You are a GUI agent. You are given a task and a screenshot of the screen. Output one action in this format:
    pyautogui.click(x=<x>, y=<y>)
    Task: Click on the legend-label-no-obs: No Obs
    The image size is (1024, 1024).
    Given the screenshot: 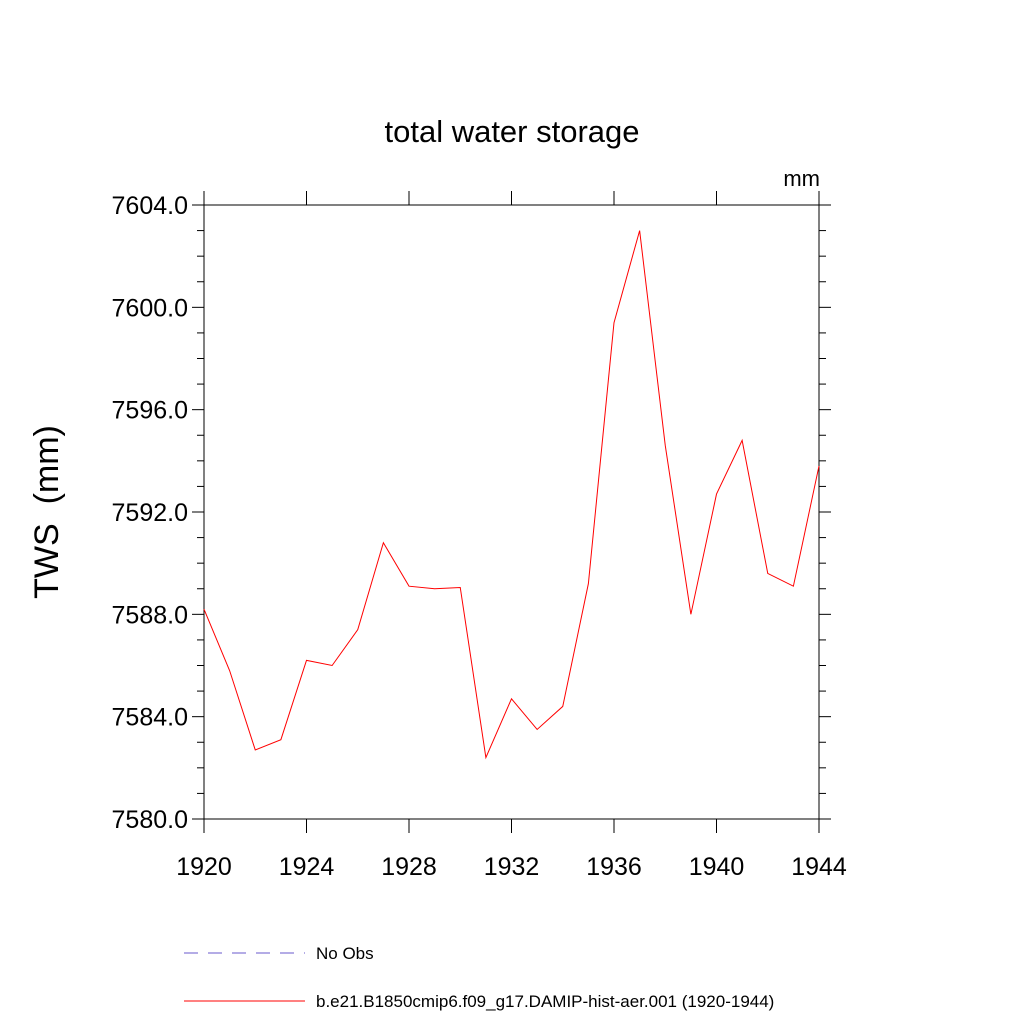 What is the action you would take?
    pyautogui.click(x=345, y=953)
    